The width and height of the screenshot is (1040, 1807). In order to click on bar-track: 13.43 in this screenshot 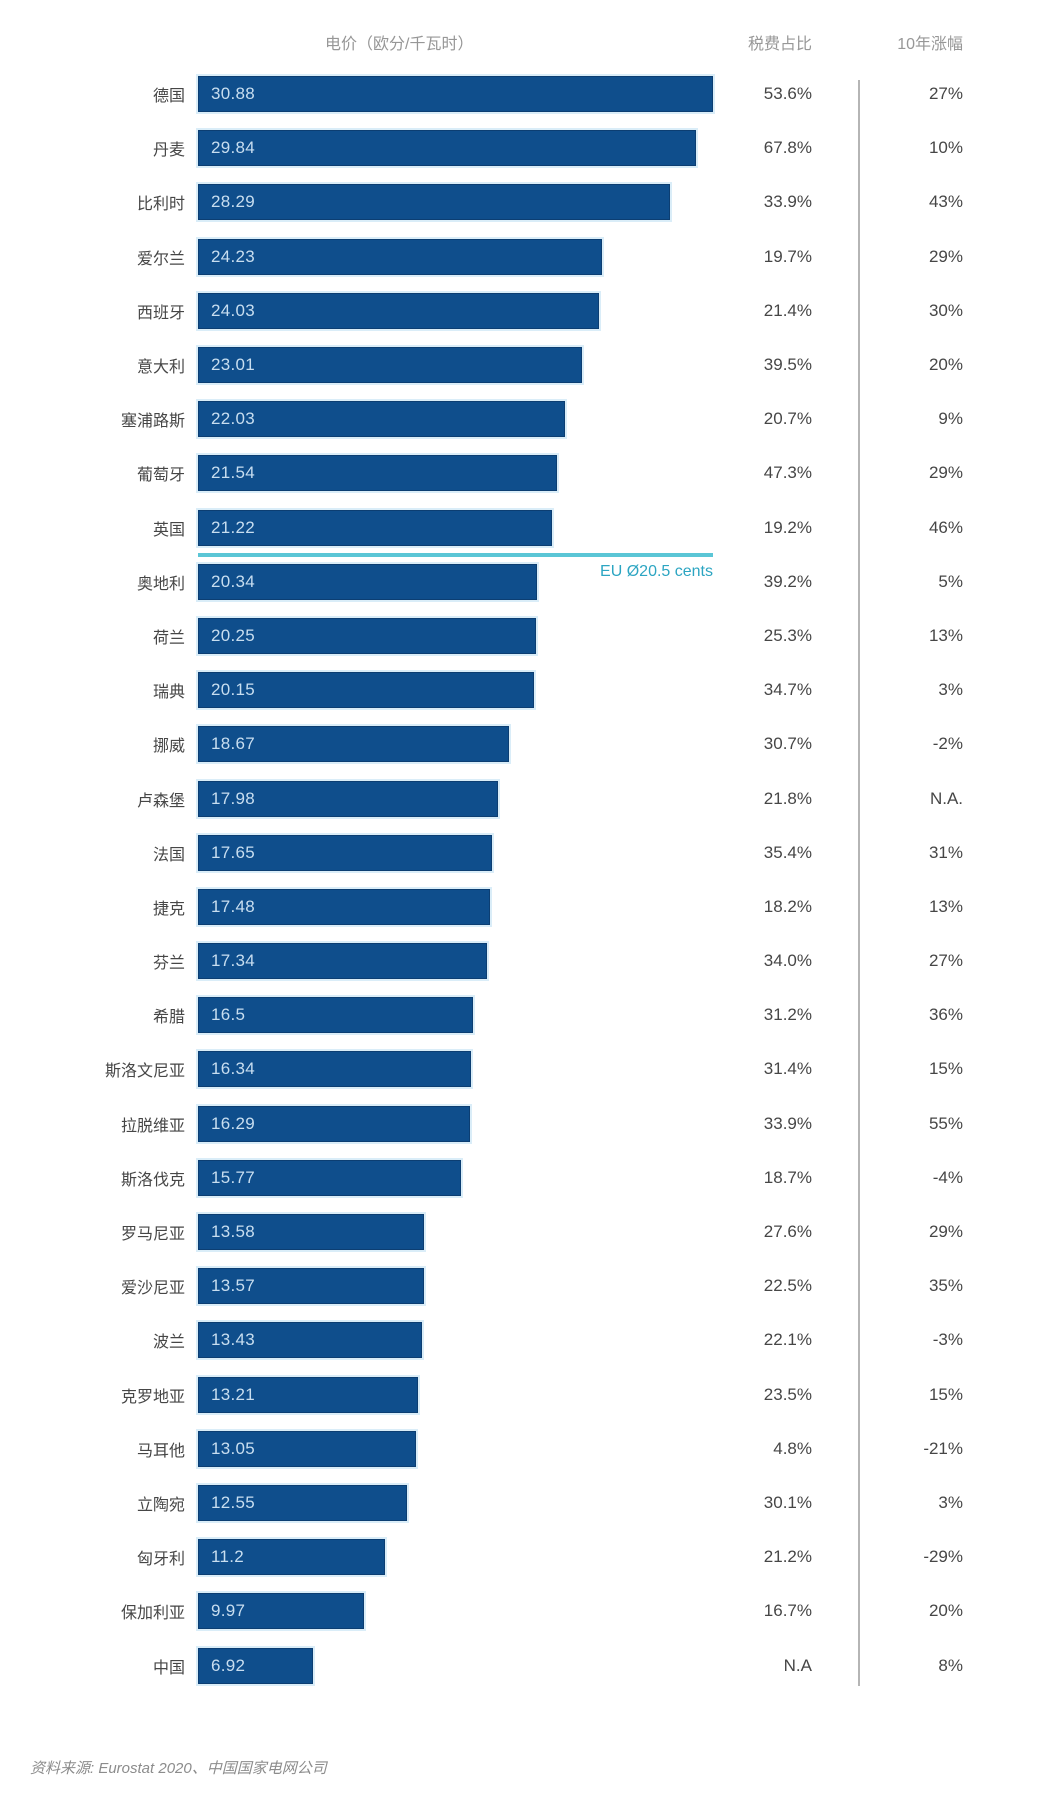, I will do `click(455, 1340)`.